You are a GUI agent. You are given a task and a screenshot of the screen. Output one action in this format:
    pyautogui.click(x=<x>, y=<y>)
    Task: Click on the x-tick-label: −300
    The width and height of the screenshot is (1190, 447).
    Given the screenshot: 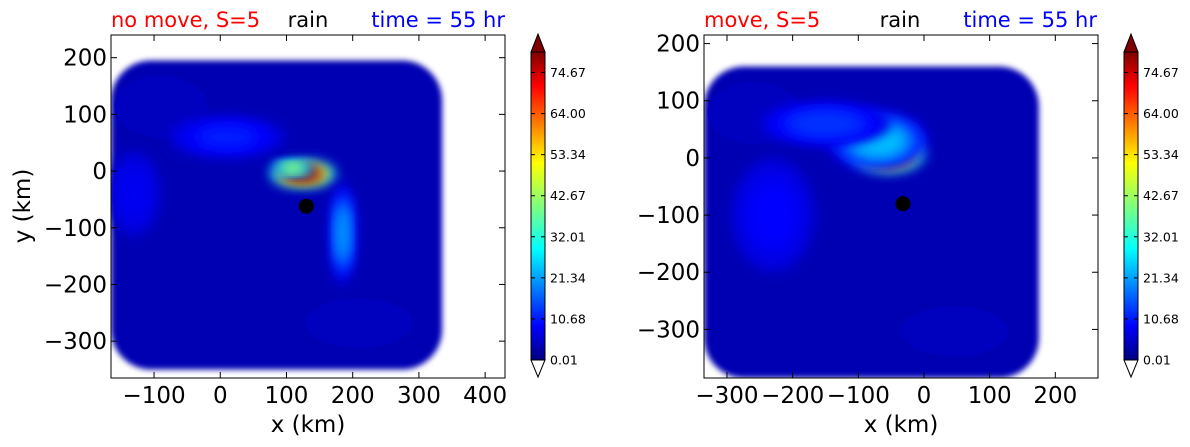 What is the action you would take?
    pyautogui.click(x=726, y=396)
    